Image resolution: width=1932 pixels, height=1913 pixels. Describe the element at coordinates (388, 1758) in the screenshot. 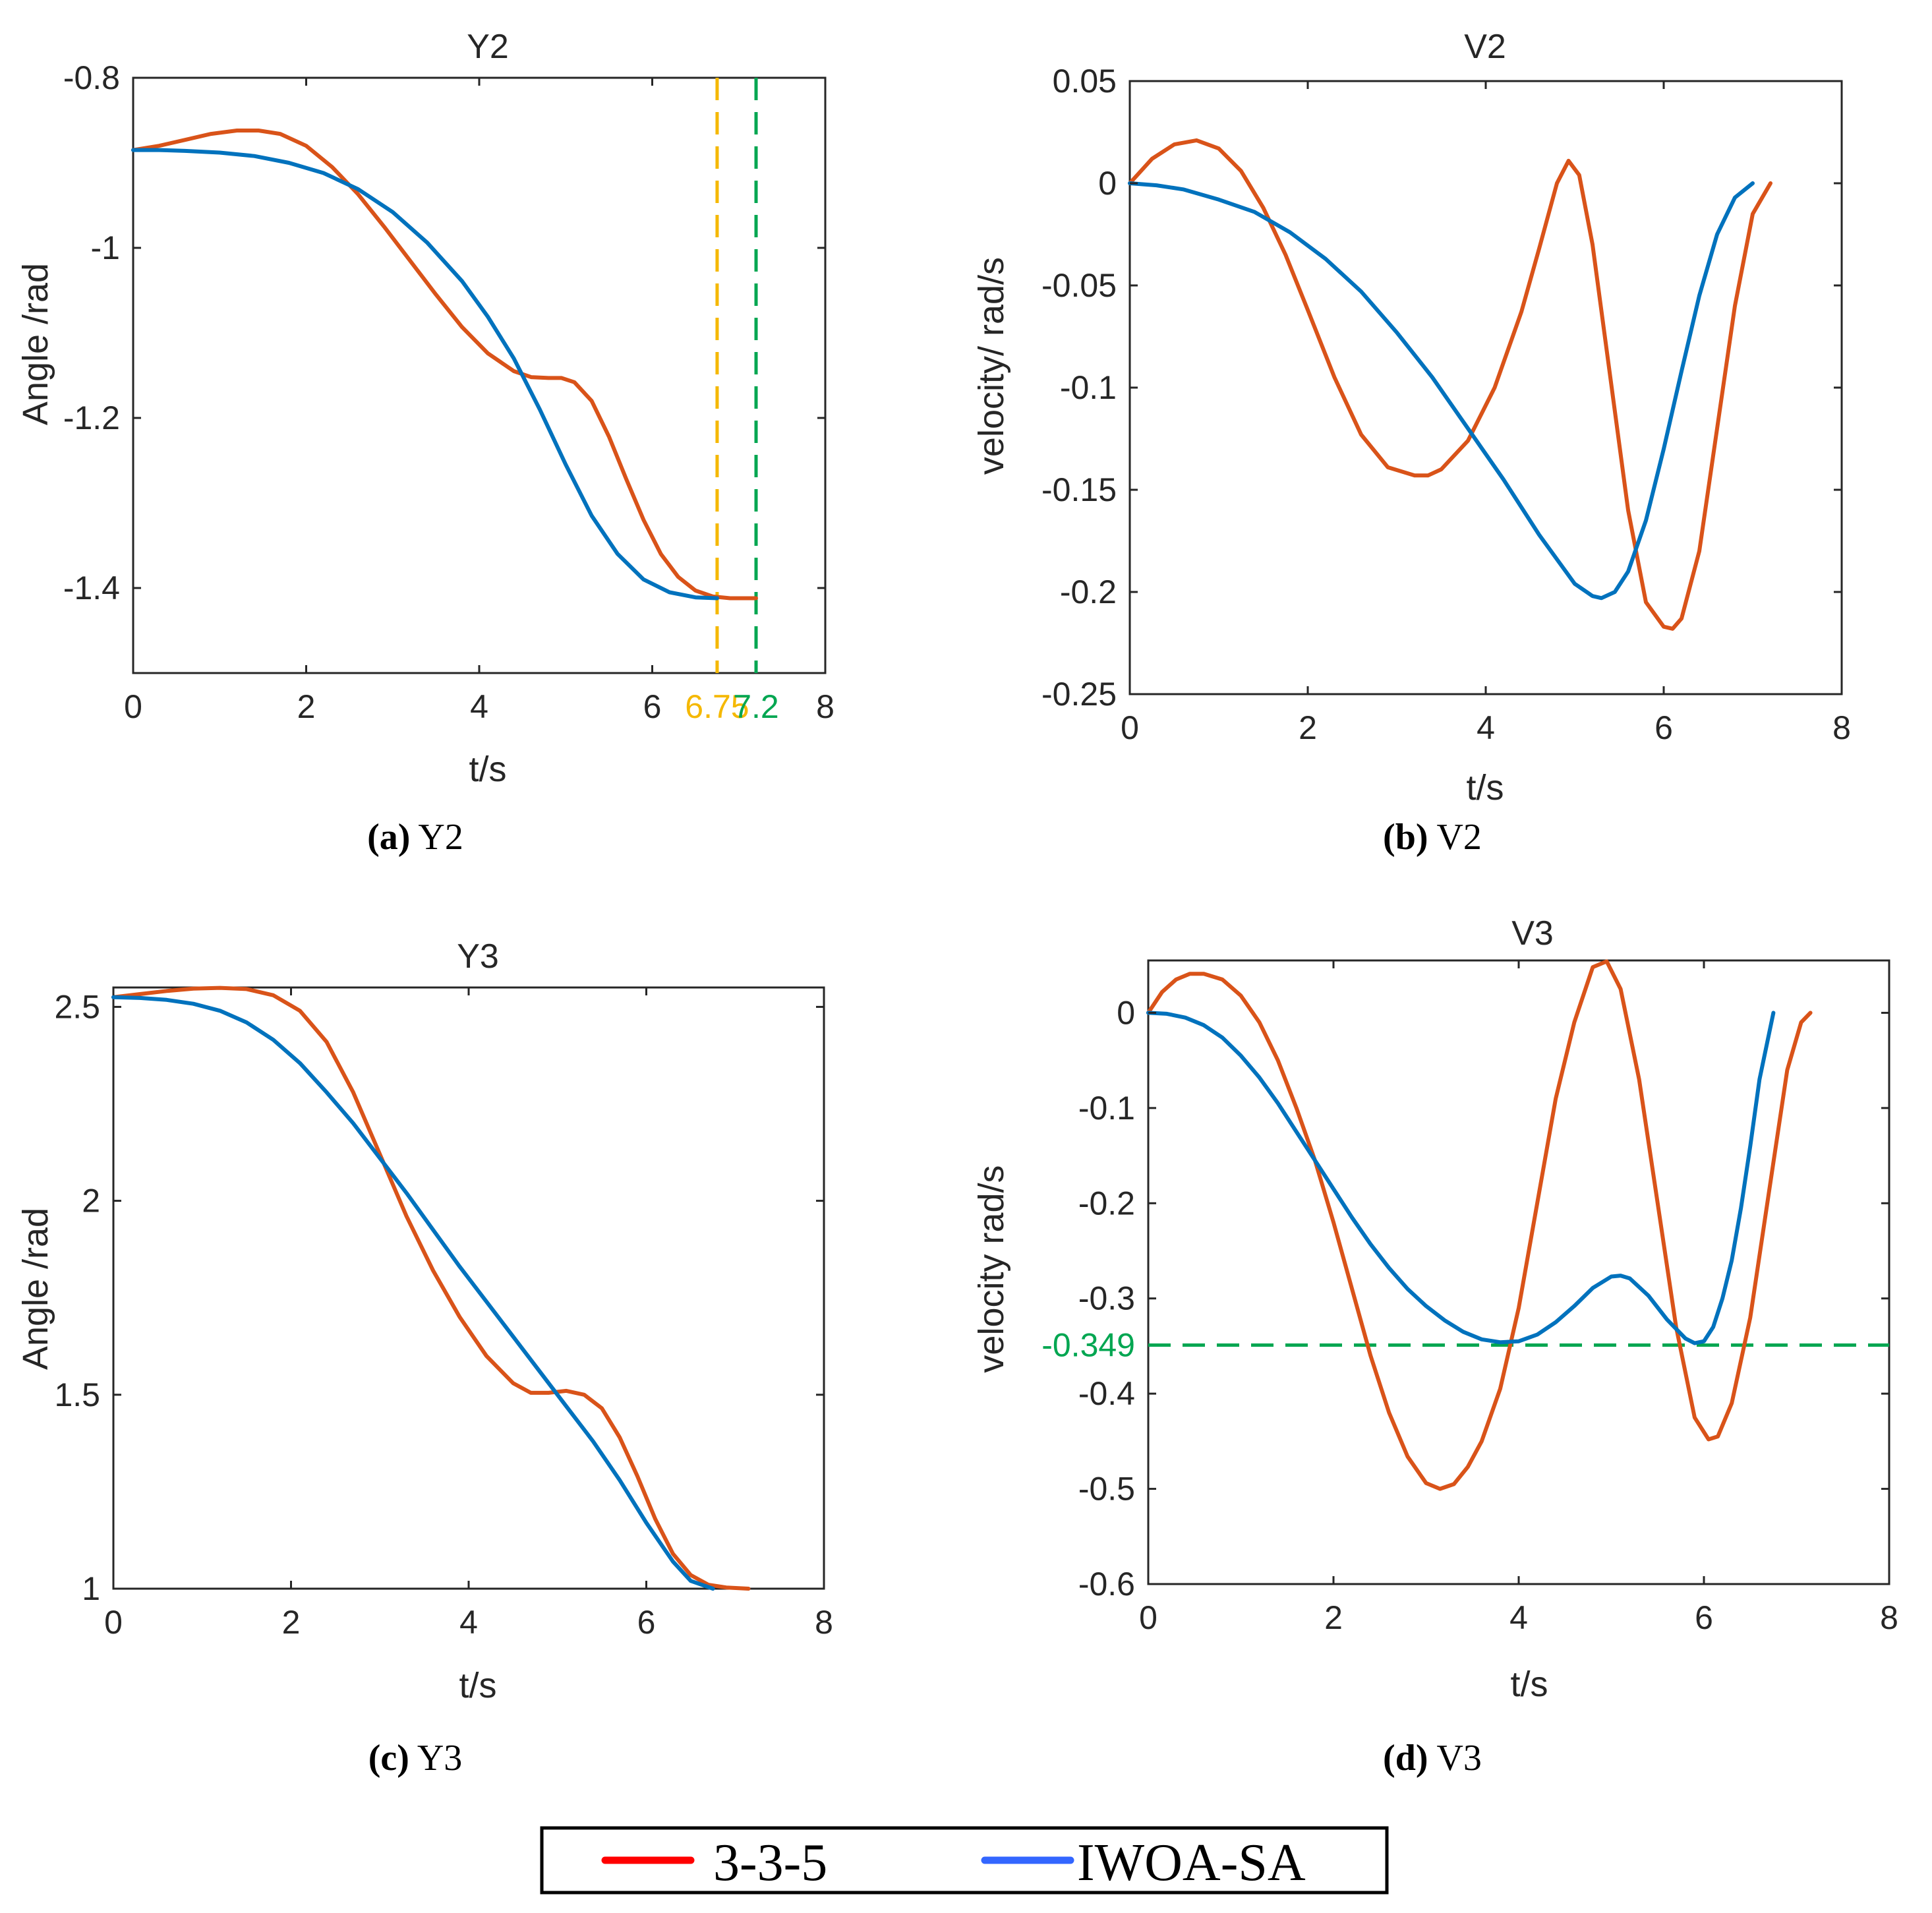

I see `caption-letter: (c)` at that location.